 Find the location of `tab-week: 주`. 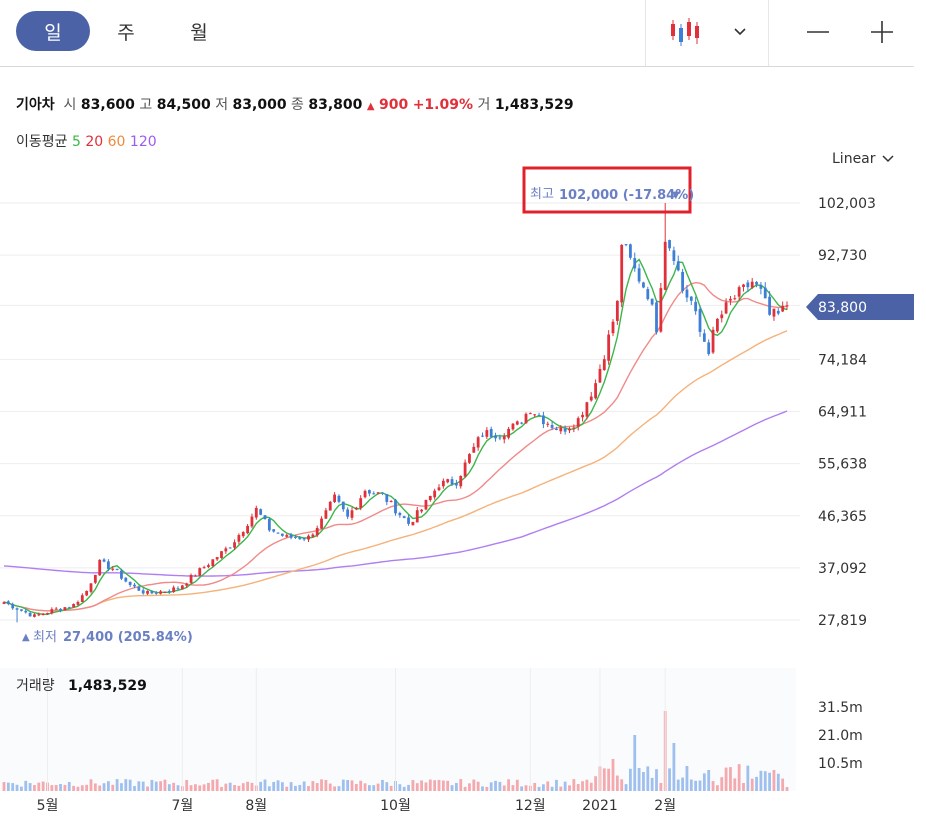

tab-week: 주 is located at coordinates (126, 32).